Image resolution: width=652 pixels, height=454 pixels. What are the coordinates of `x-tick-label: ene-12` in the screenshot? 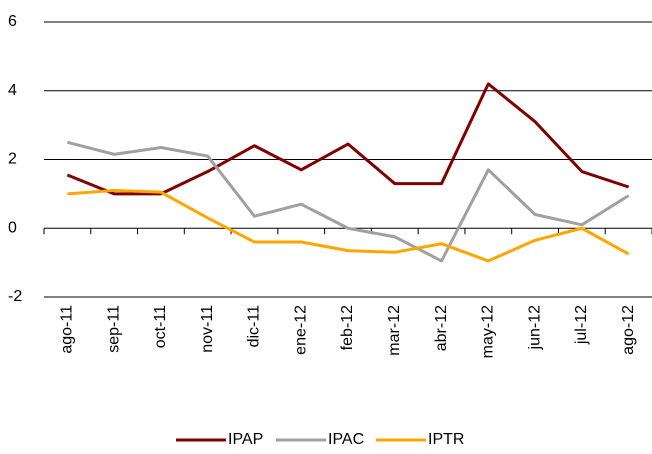 It's located at (300, 330).